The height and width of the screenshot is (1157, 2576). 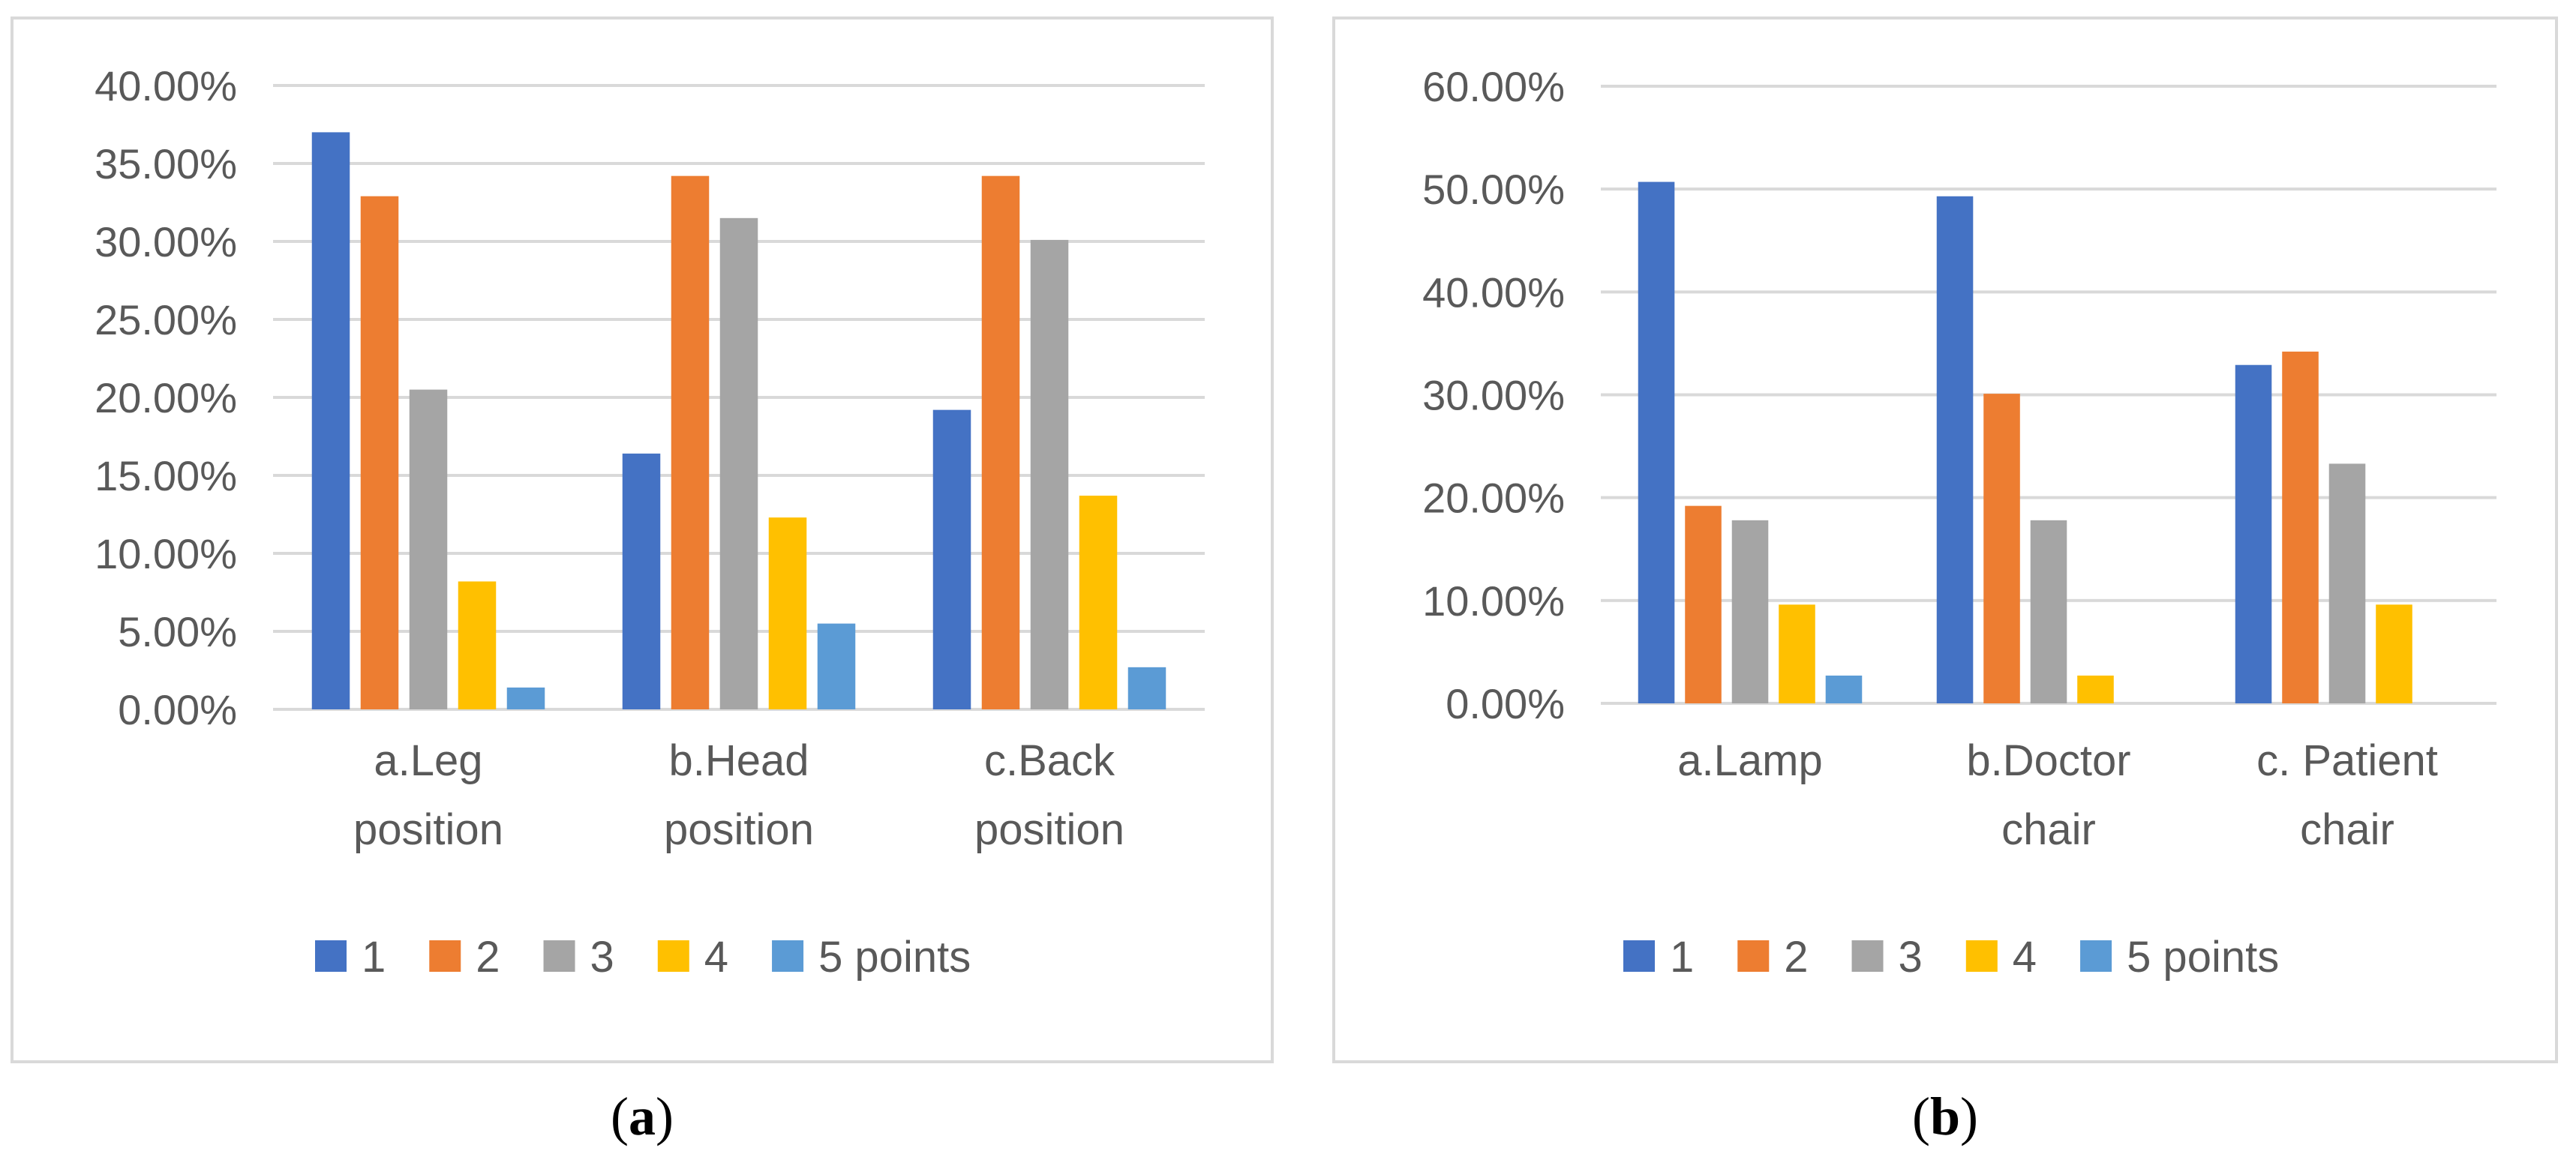 I want to click on chart-a-y-tick-label: 30.00%, so click(x=166, y=241).